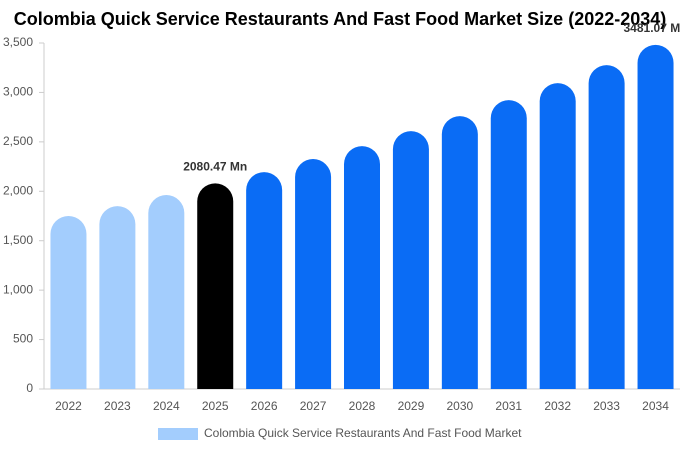 This screenshot has height=450, width=680. I want to click on x-tick-label: 2022, so click(68, 406).